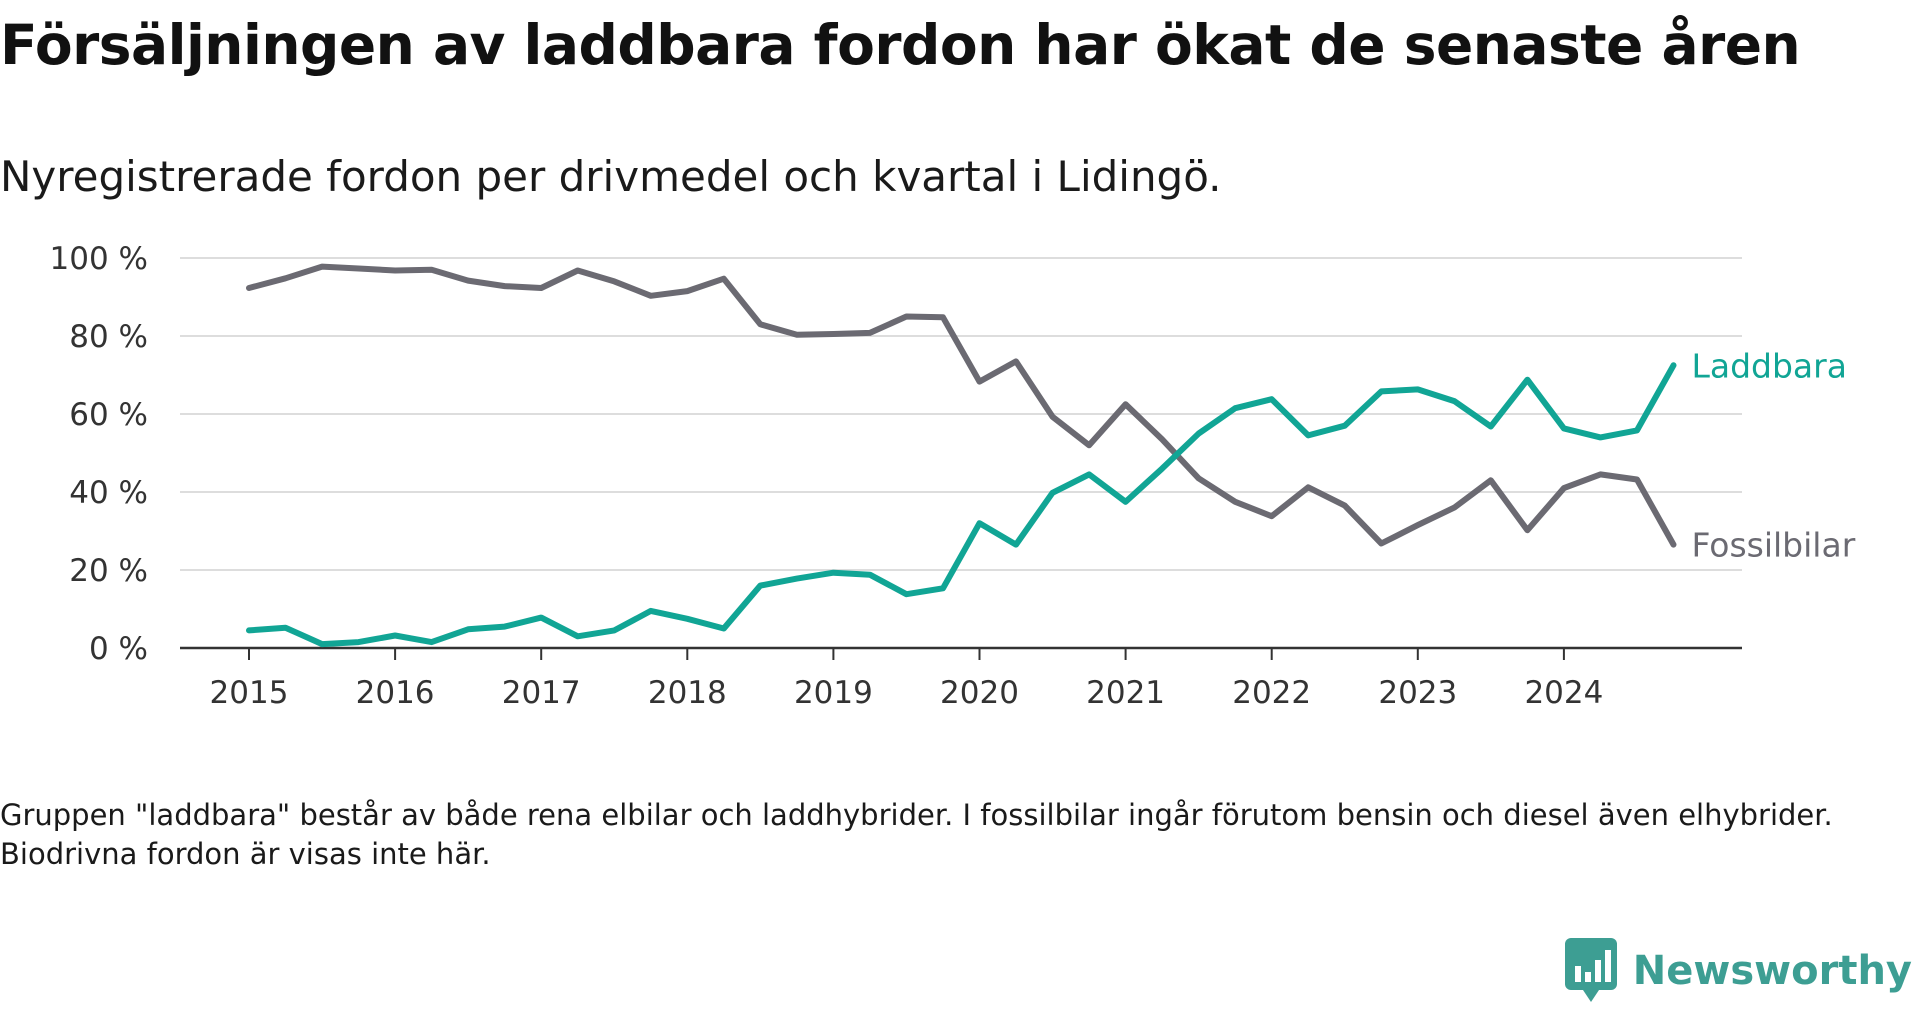 This screenshot has width=1920, height=1010. I want to click on x-tick-label: 2020, so click(979, 693).